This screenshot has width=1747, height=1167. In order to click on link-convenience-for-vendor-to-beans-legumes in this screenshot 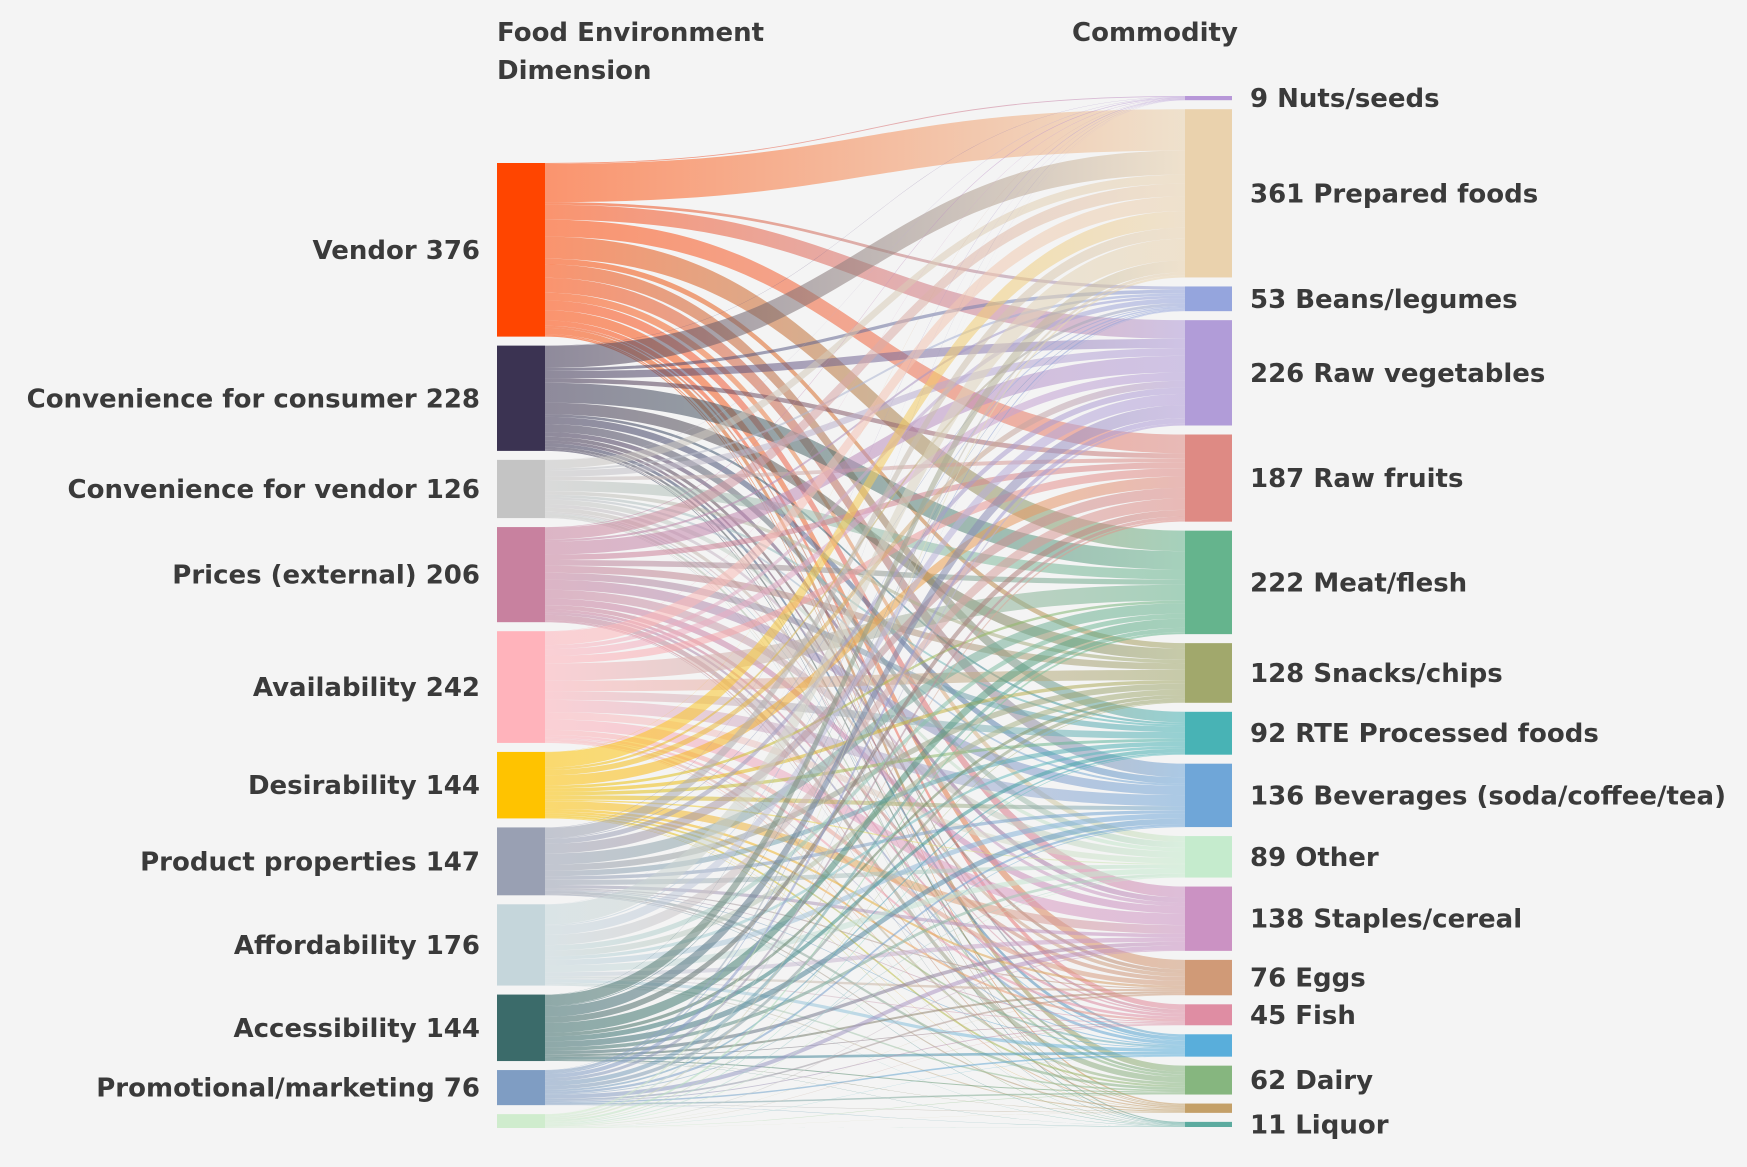, I will do `click(865, 382)`.